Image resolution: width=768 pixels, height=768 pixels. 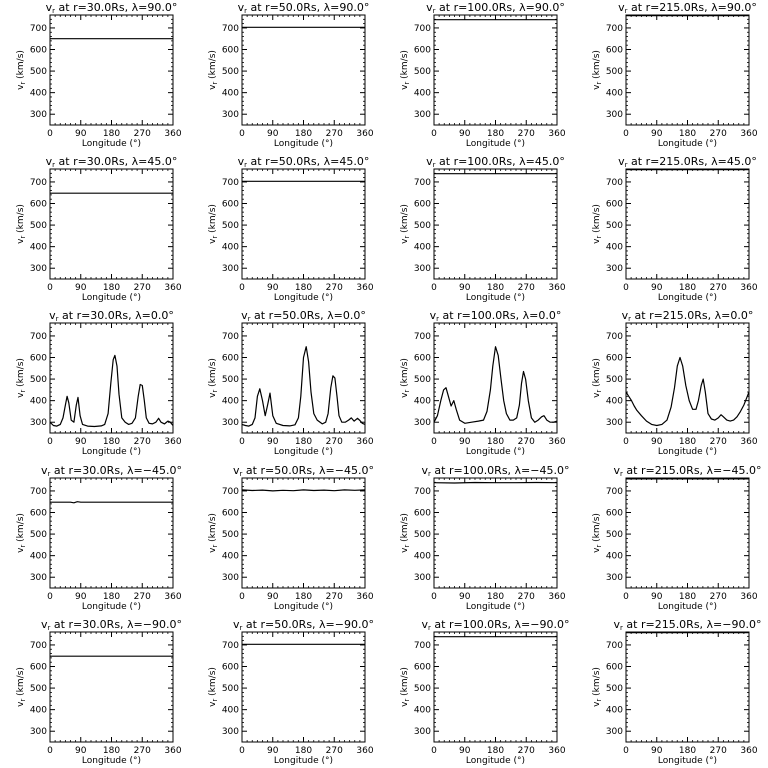 What do you see at coordinates (692, 7) in the screenshot?
I see `chart-title-rest: at r=215.0Rs, λ=90.0°` at bounding box center [692, 7].